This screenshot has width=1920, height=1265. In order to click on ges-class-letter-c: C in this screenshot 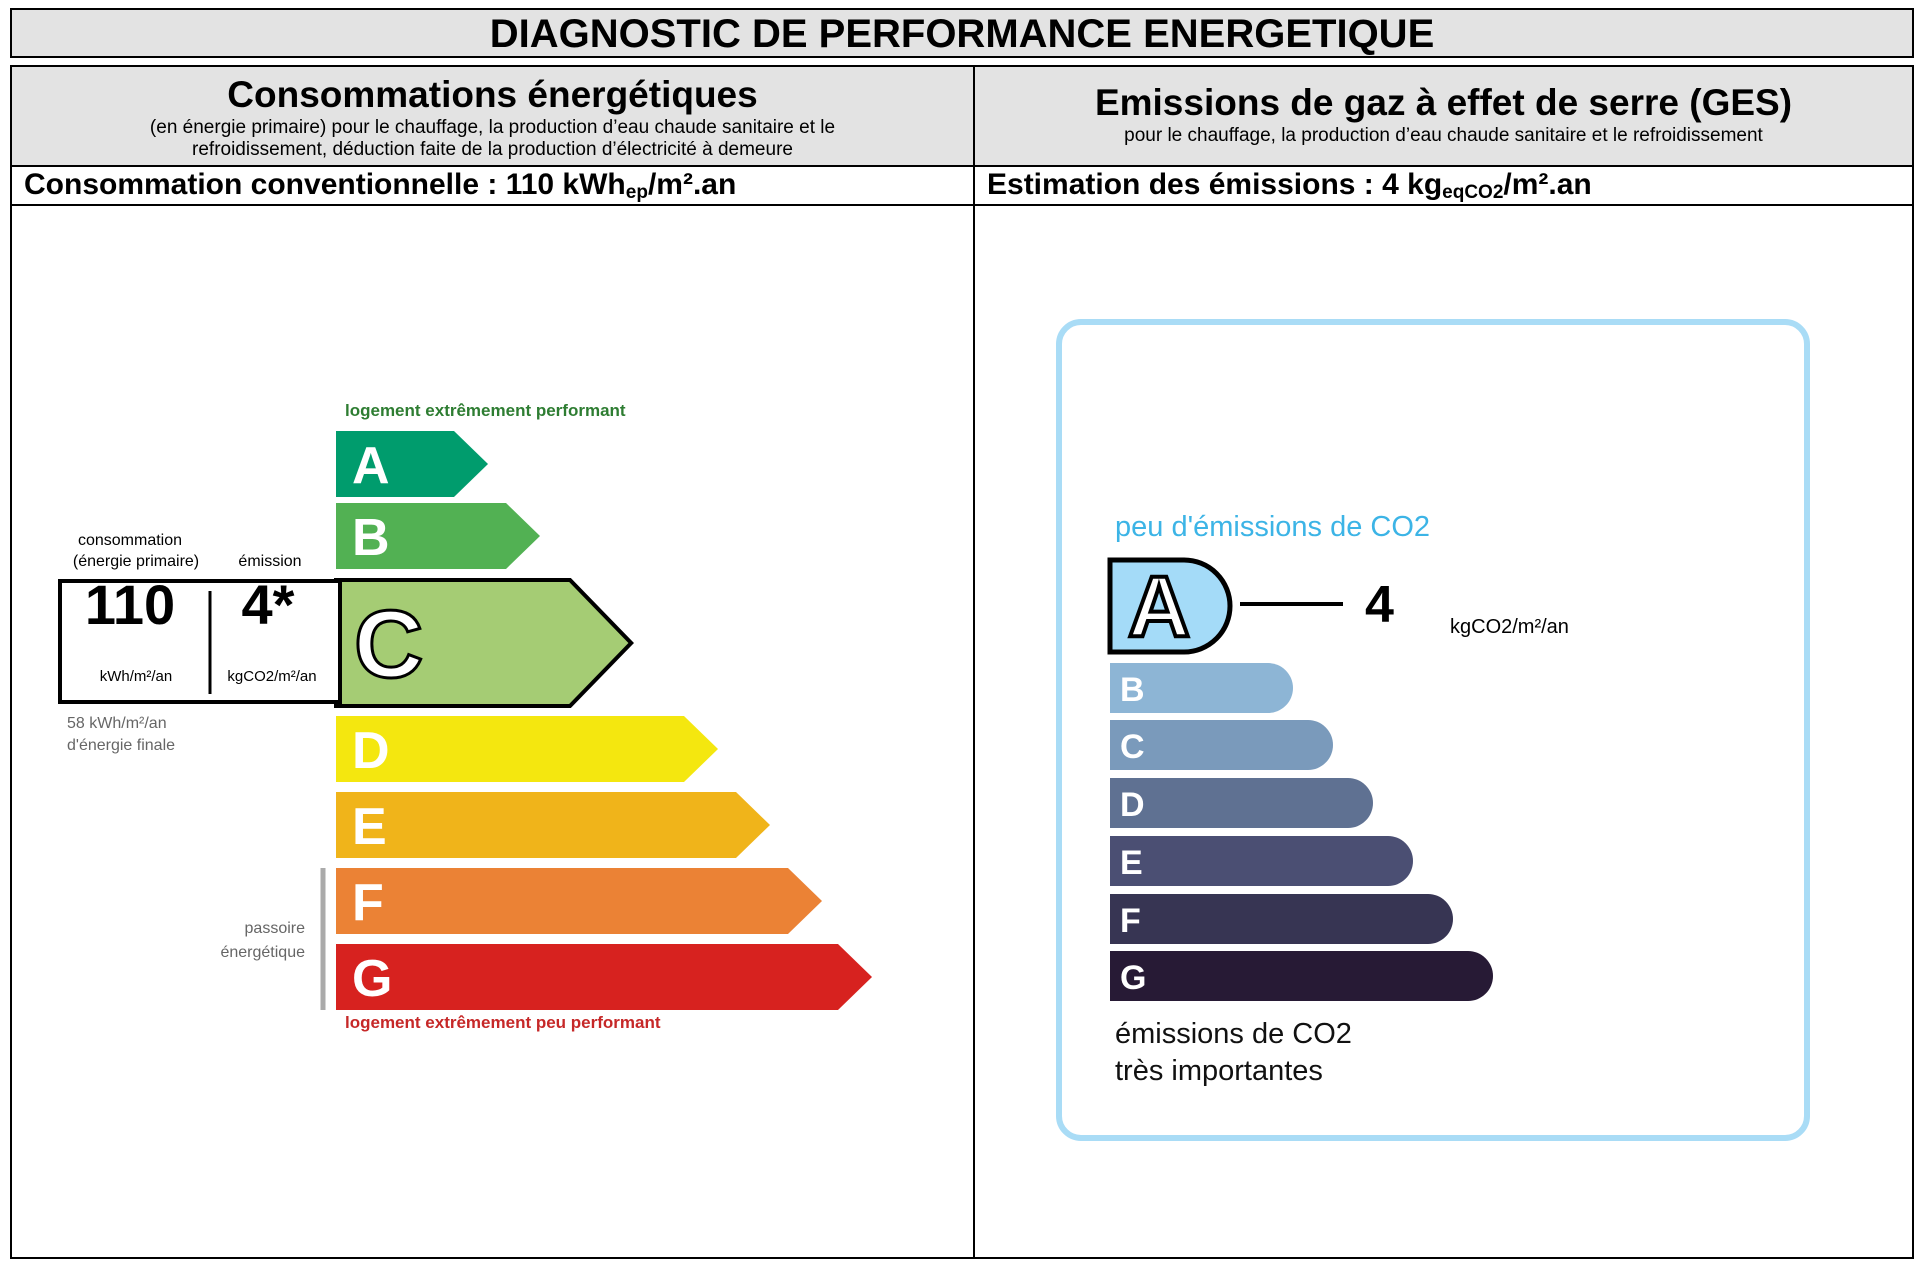, I will do `click(1132, 747)`.